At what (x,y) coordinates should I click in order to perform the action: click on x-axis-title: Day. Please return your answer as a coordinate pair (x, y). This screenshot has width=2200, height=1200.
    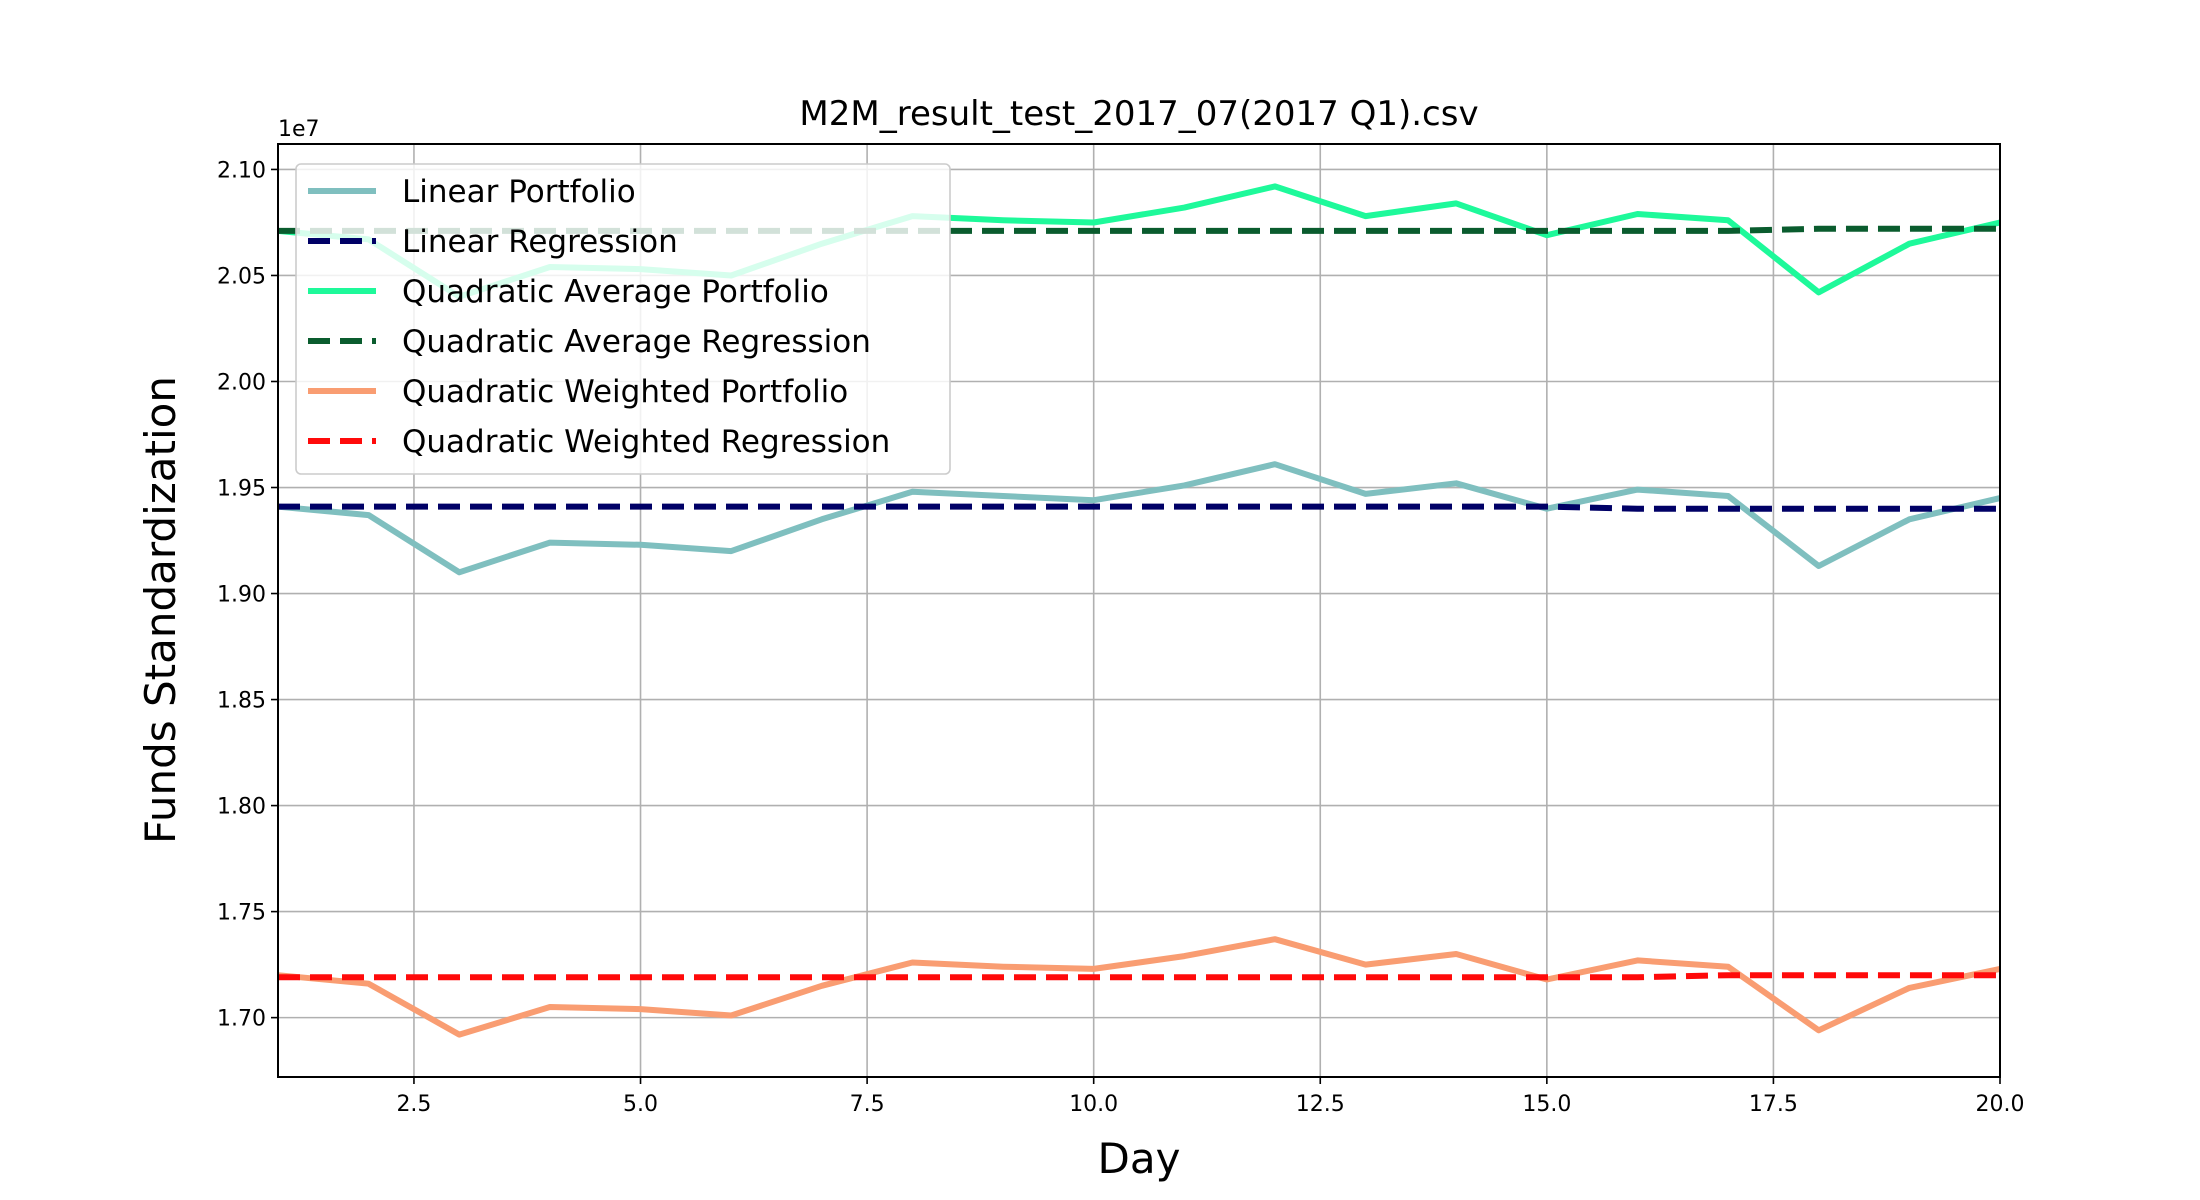
    Looking at the image, I should click on (1139, 1158).